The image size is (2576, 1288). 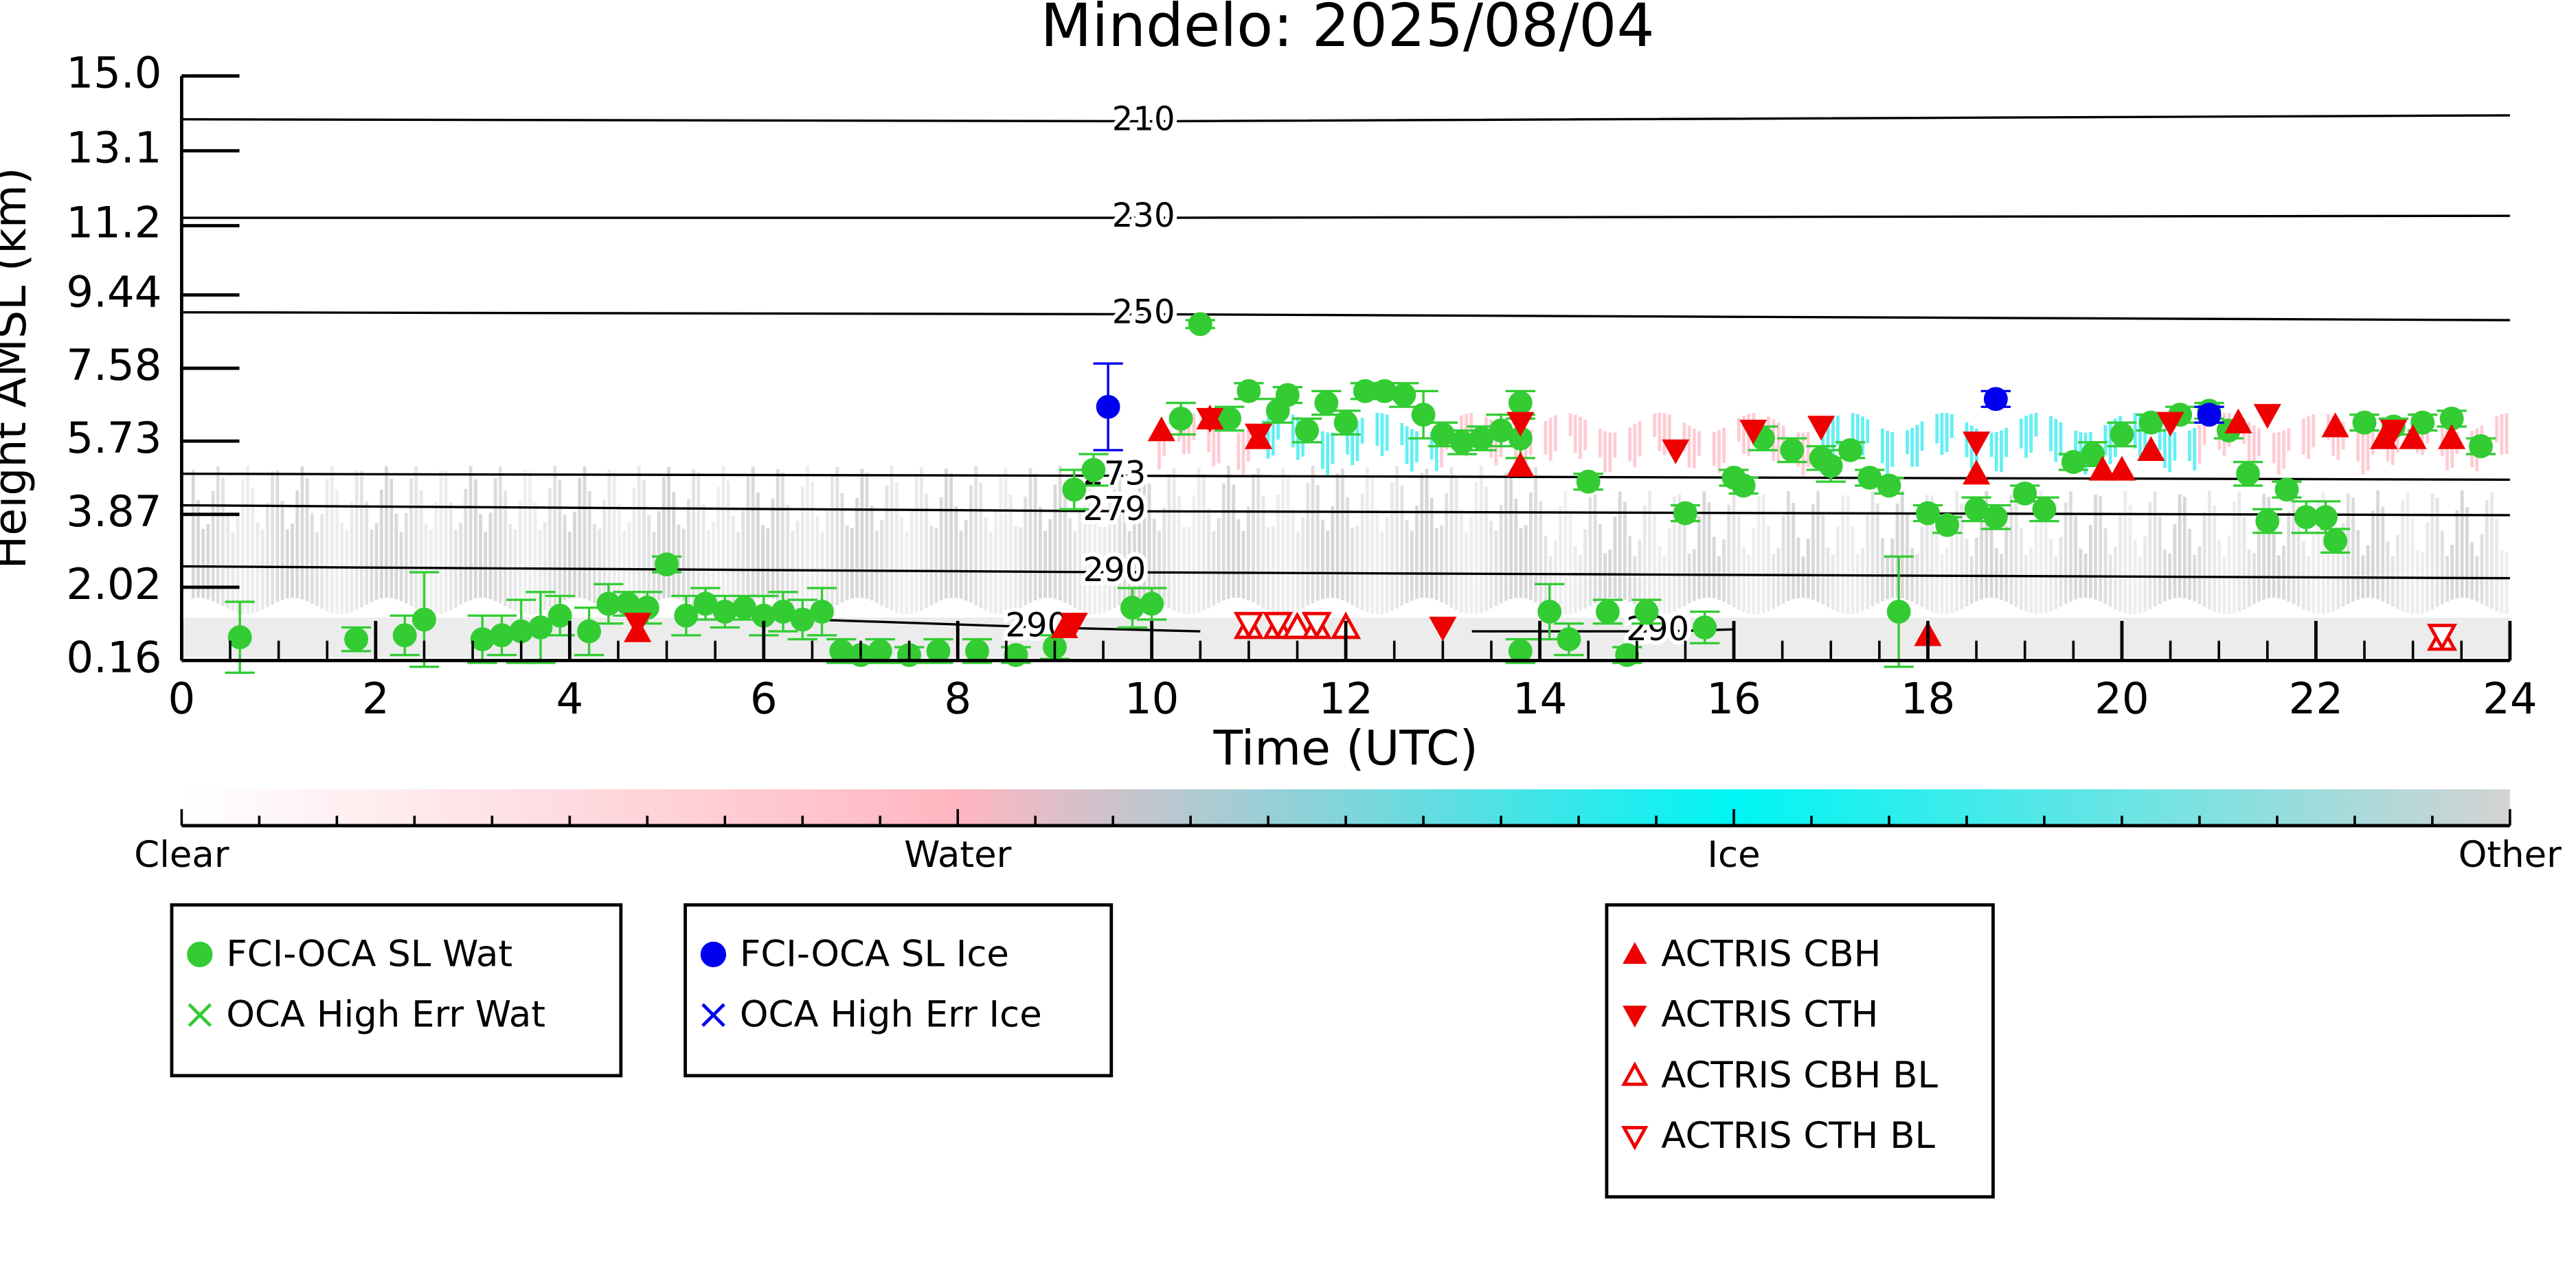 I want to click on legend-box, so click(x=396, y=990).